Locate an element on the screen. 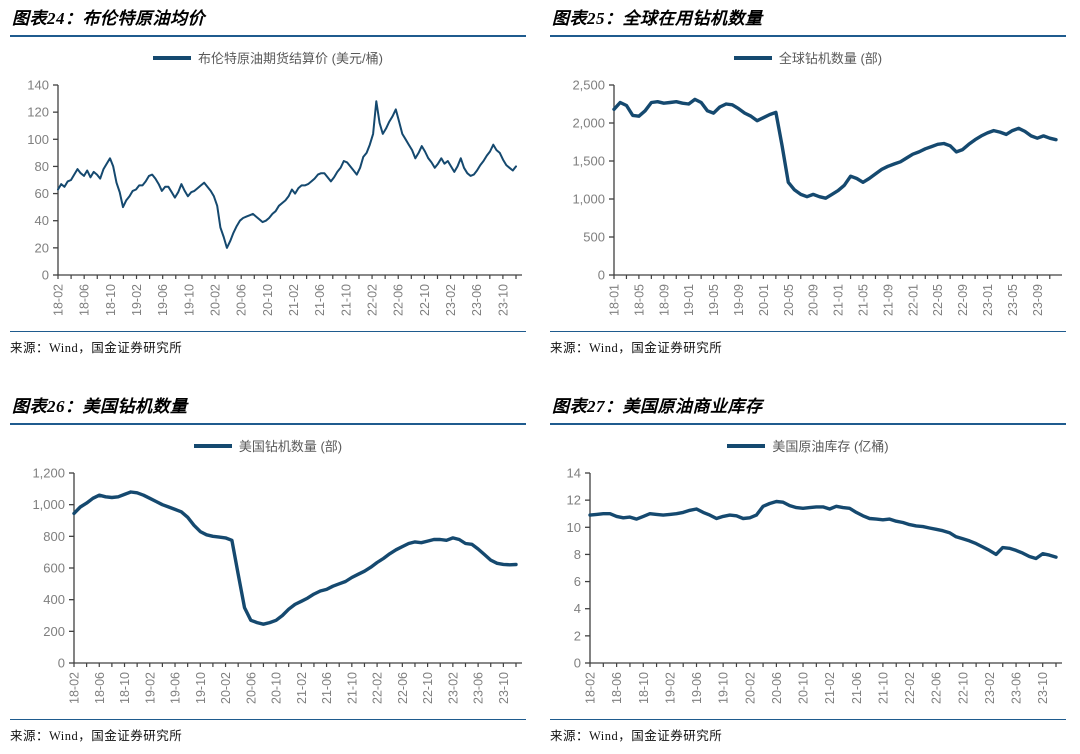 The height and width of the screenshot is (754, 1080). legend-label: 布伦特原油期货结算价 (美元/桶) is located at coordinates (290, 59).